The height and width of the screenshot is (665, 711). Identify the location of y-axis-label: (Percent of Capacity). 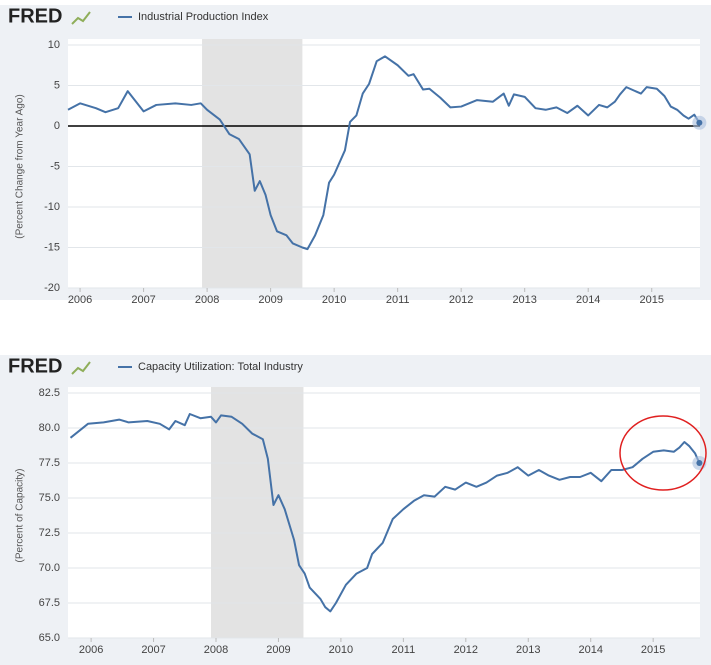
(20, 516).